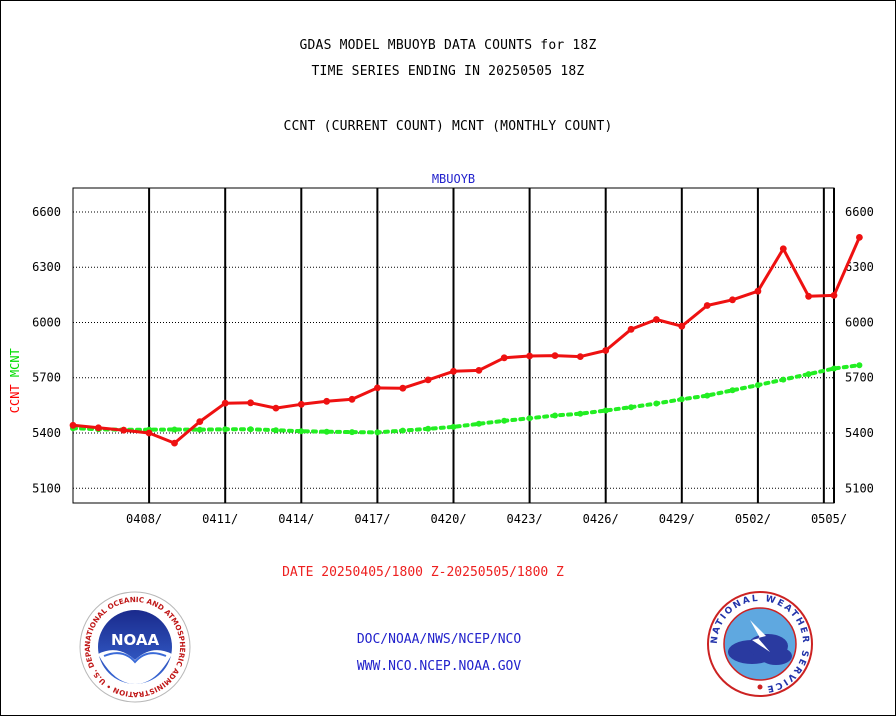 The width and height of the screenshot is (896, 716). Describe the element at coordinates (448, 45) in the screenshot. I see `chart-title-line1: GDAS MODEL MBUOYB DATA COUNTS for 18Z` at that location.